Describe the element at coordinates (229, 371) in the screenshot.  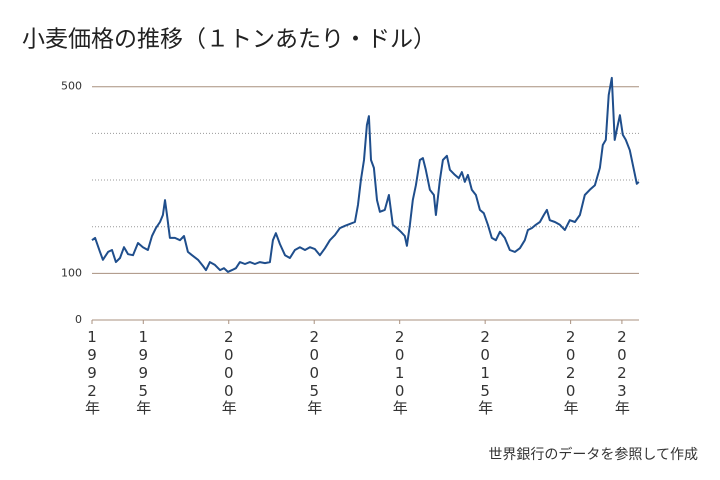
I see `x-tick-label: 2000年` at that location.